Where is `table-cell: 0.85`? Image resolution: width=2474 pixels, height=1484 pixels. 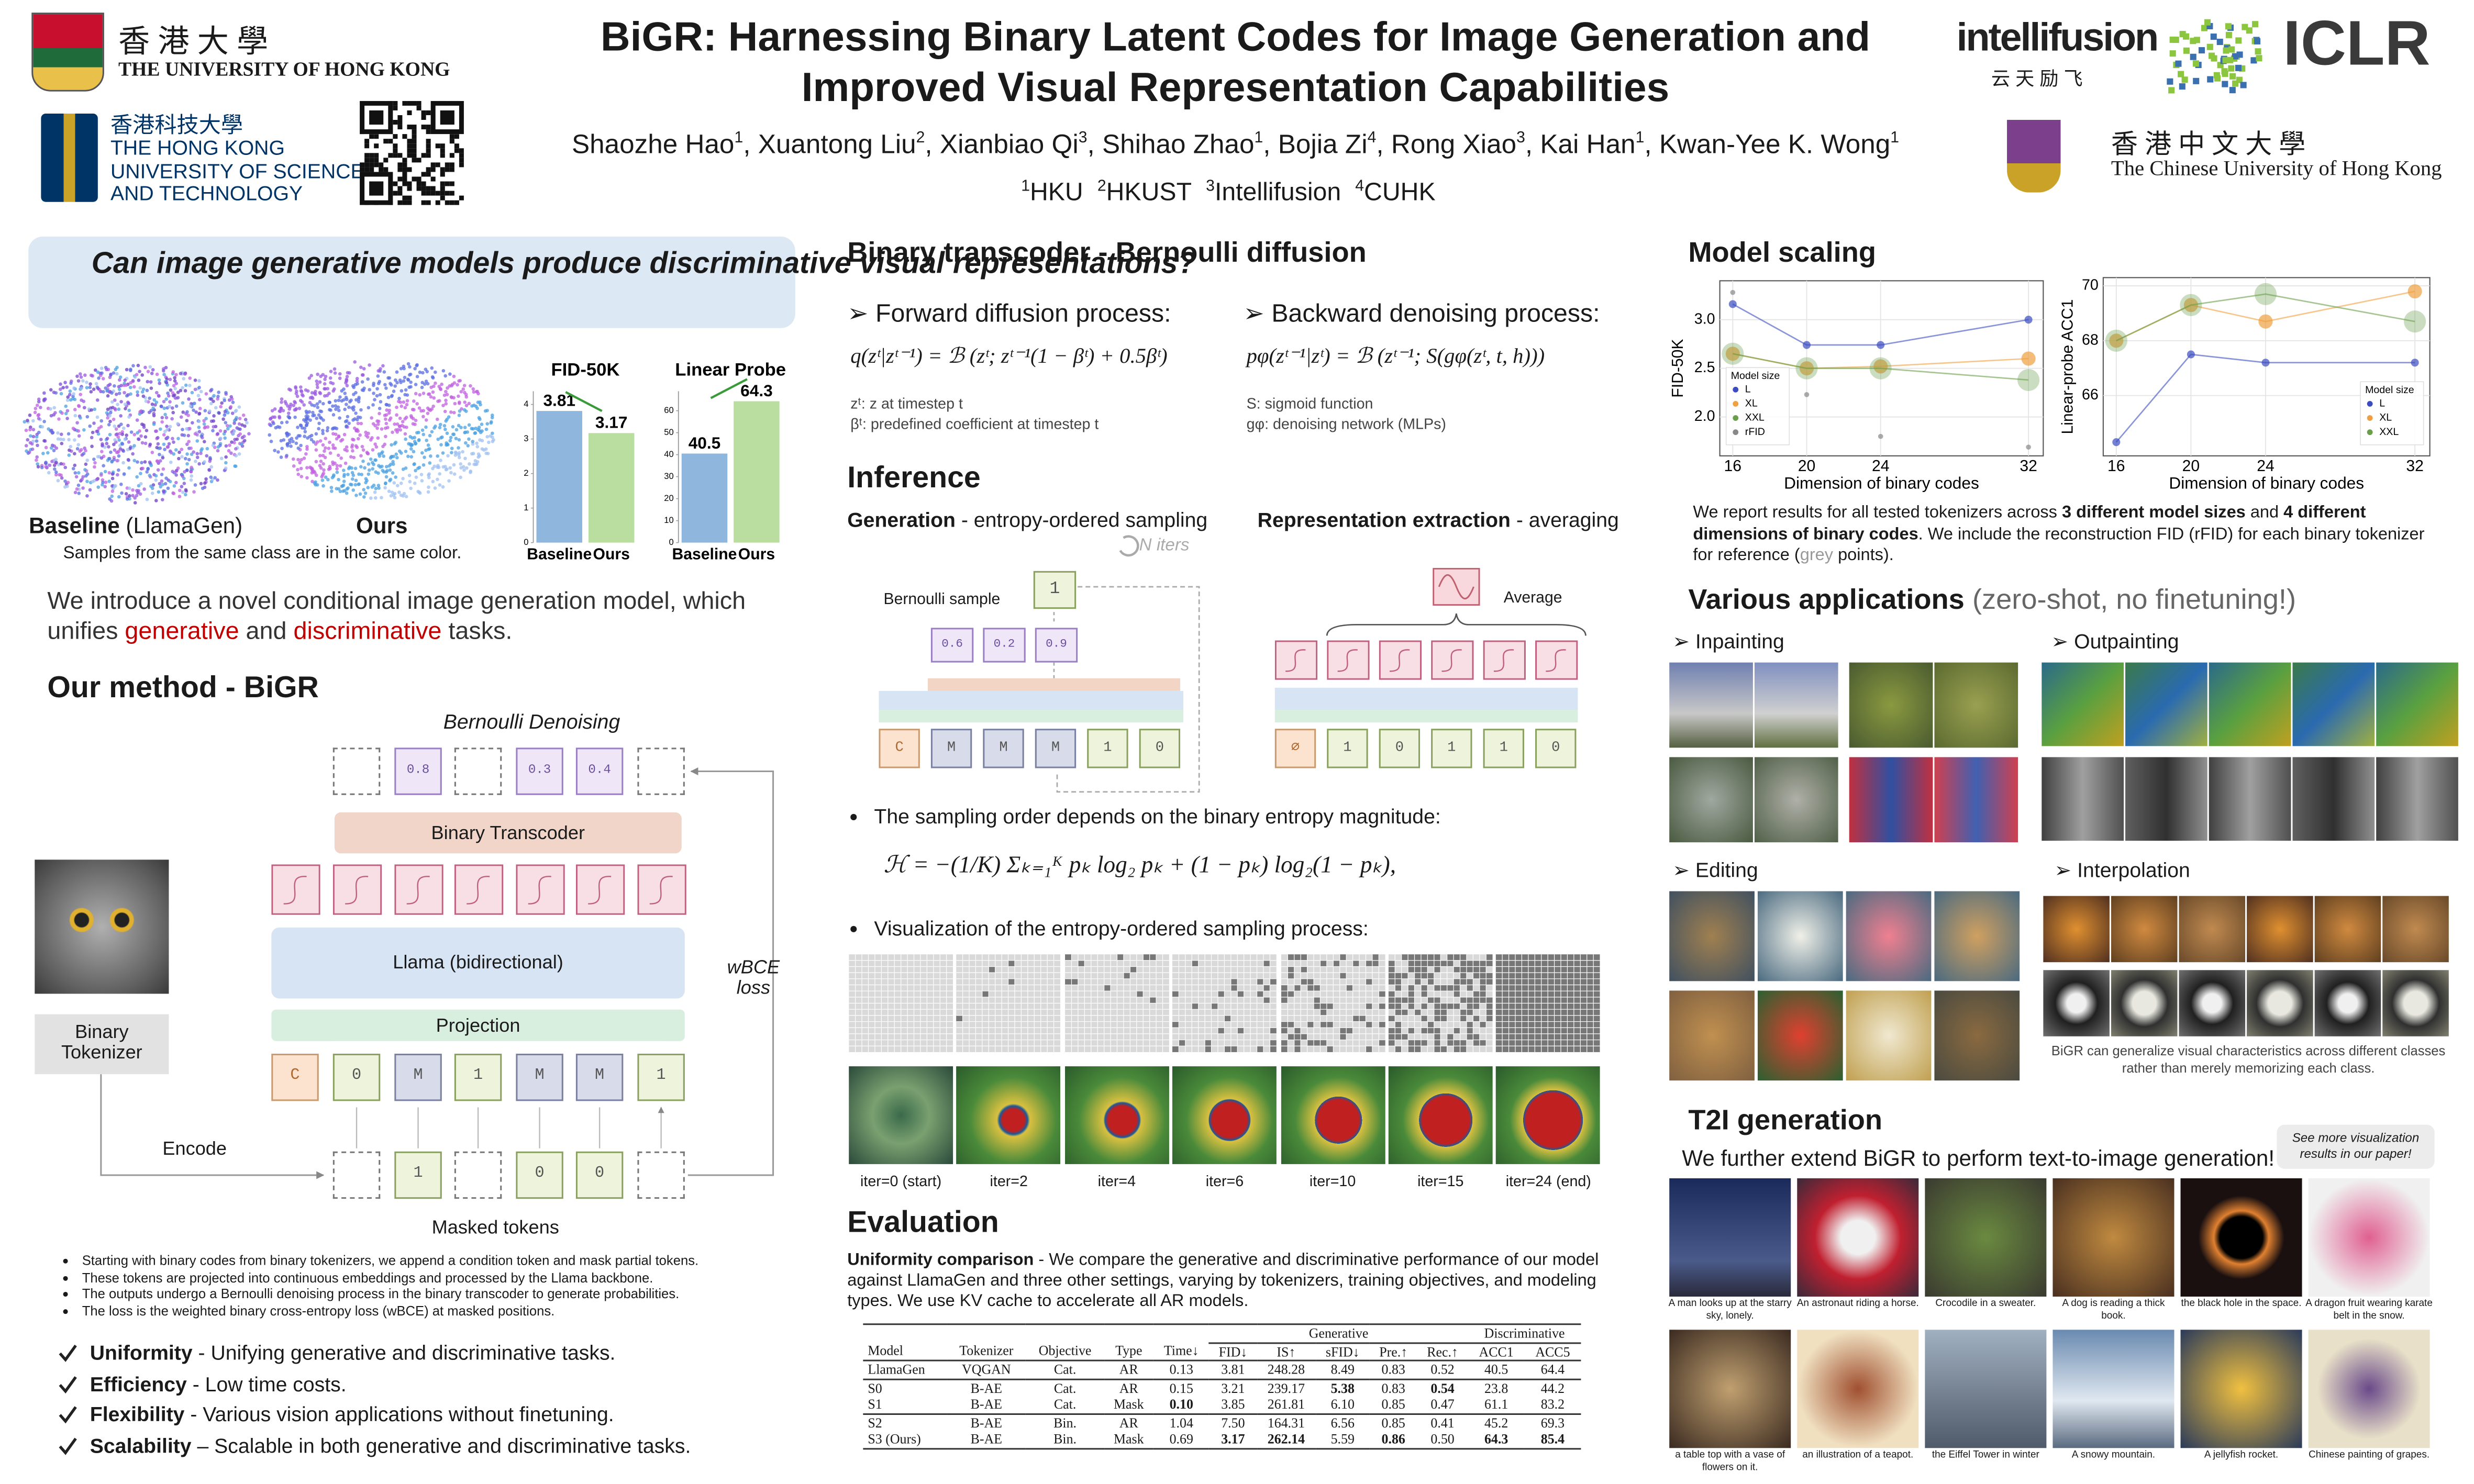
table-cell: 0.85 is located at coordinates (1393, 1422).